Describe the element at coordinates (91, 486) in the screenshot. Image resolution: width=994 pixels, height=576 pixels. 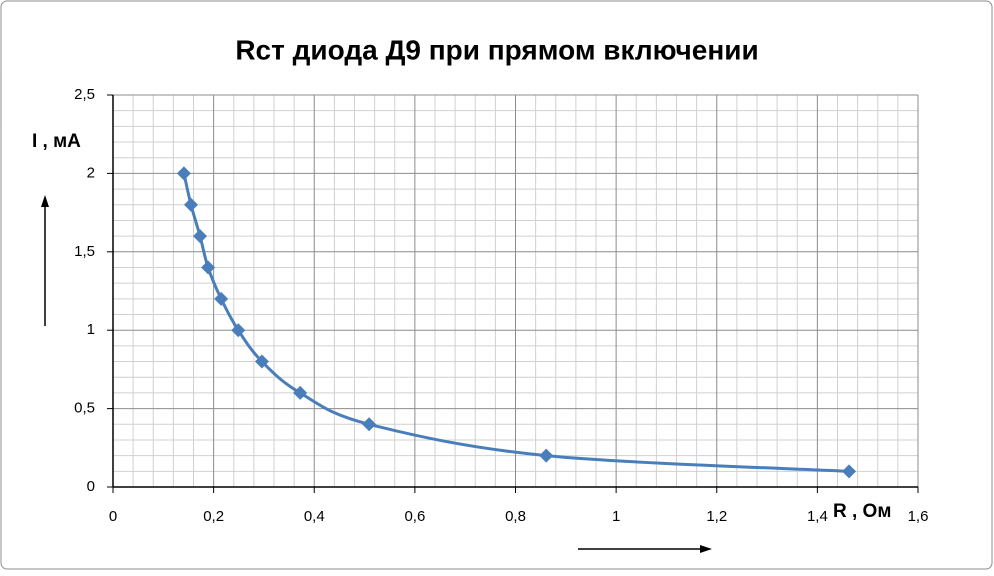
I see `y-tick-label: 0` at that location.